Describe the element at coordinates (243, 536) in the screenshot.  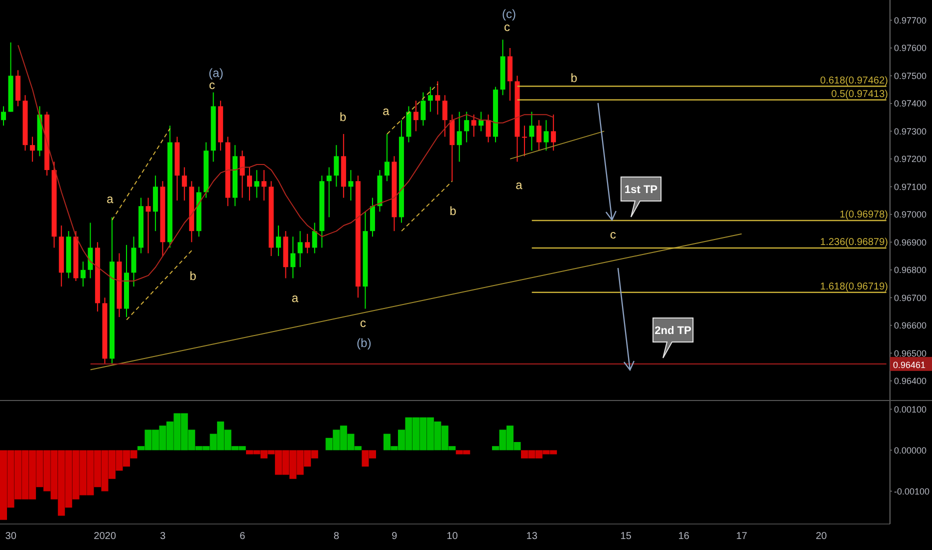
I see `x-tick-label: 6` at that location.